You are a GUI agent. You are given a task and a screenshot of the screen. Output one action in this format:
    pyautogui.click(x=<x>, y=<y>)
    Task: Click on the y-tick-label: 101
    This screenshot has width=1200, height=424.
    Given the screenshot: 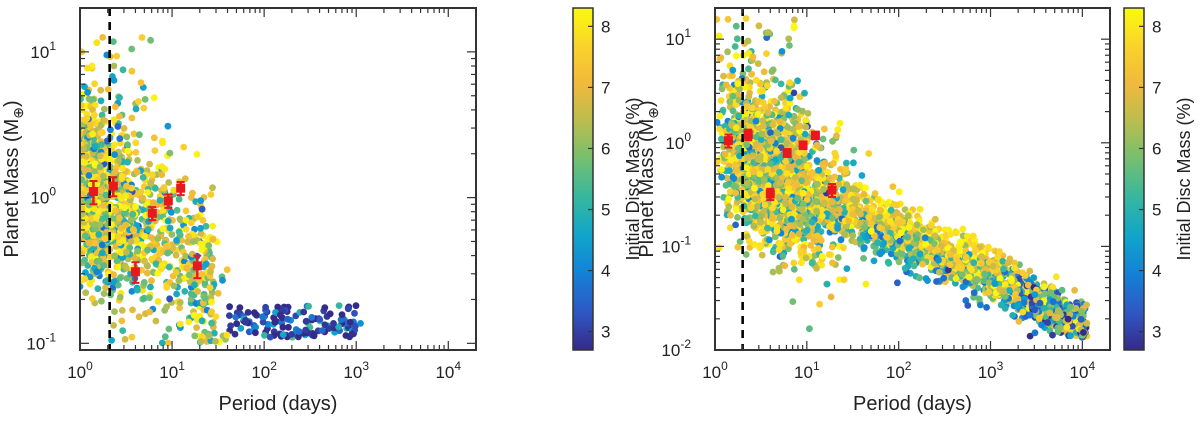 What is the action you would take?
    pyautogui.click(x=43, y=50)
    